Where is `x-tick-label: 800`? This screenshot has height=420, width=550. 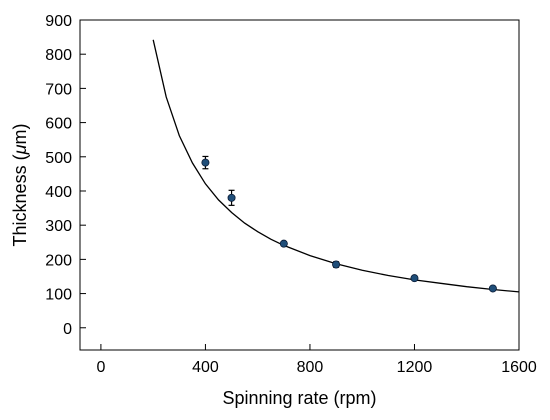
x-tick-label: 800 is located at coordinates (310, 367).